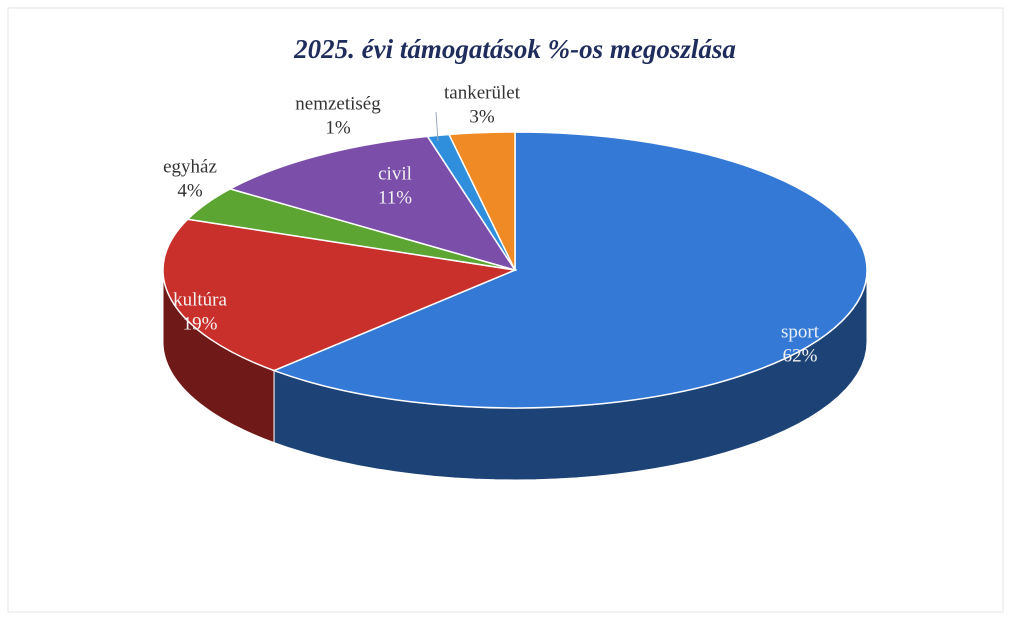  I want to click on data-label-value: 1%, so click(338, 127).